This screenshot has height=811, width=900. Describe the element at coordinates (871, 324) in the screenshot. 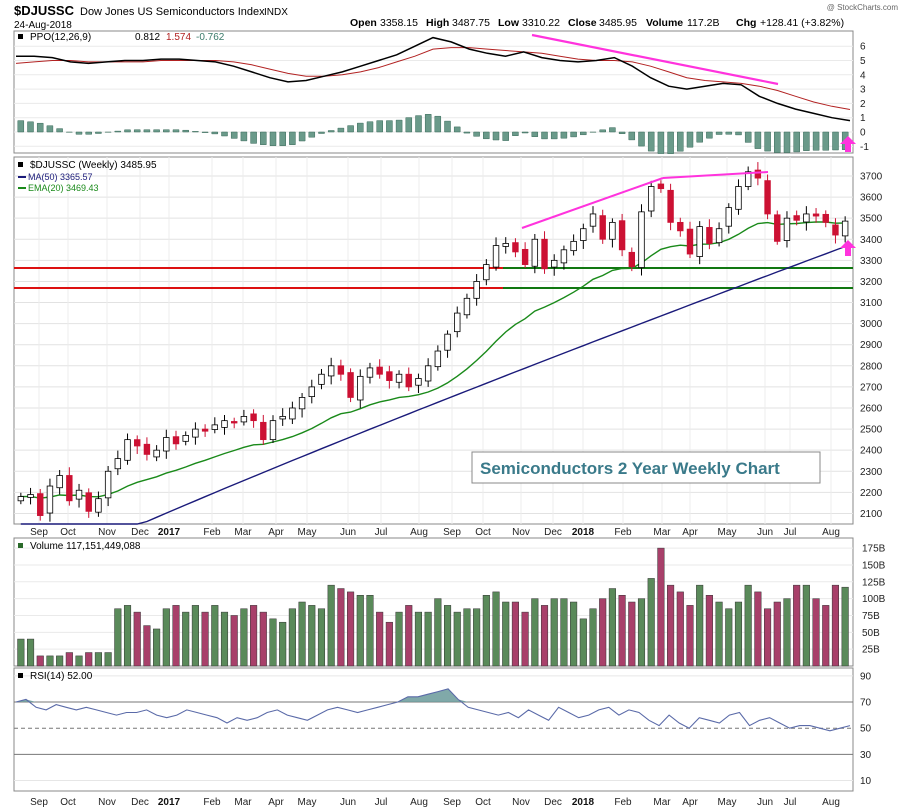

I see `price-tick-label: 3000` at that location.